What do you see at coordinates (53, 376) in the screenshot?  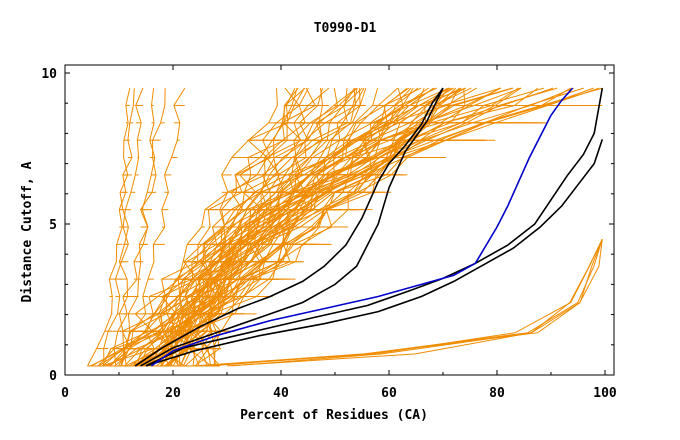 I see `y-tick-label: 0` at bounding box center [53, 376].